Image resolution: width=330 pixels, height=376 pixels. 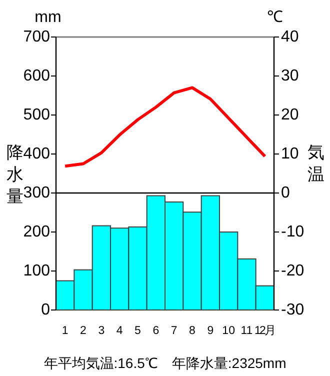 I want to click on category-label: 10, so click(x=228, y=331).